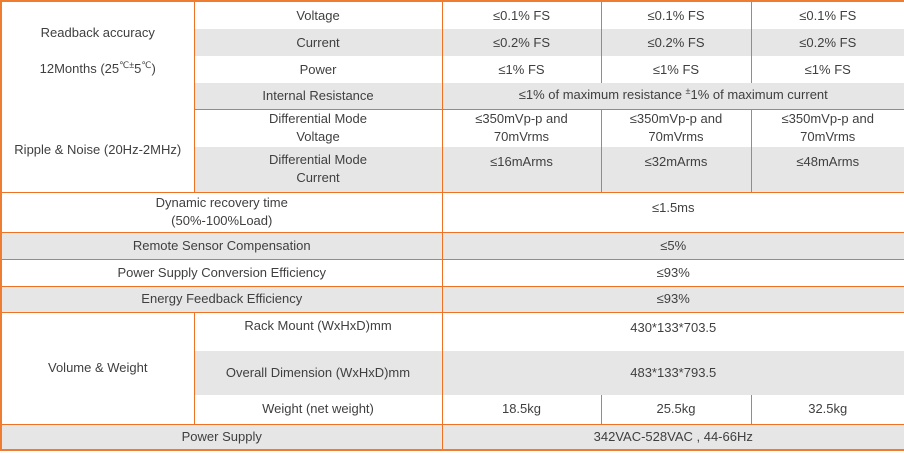 The height and width of the screenshot is (453, 904). What do you see at coordinates (318, 128) in the screenshot?
I see `param-diff-mode-voltage: Differential Mode Voltage` at bounding box center [318, 128].